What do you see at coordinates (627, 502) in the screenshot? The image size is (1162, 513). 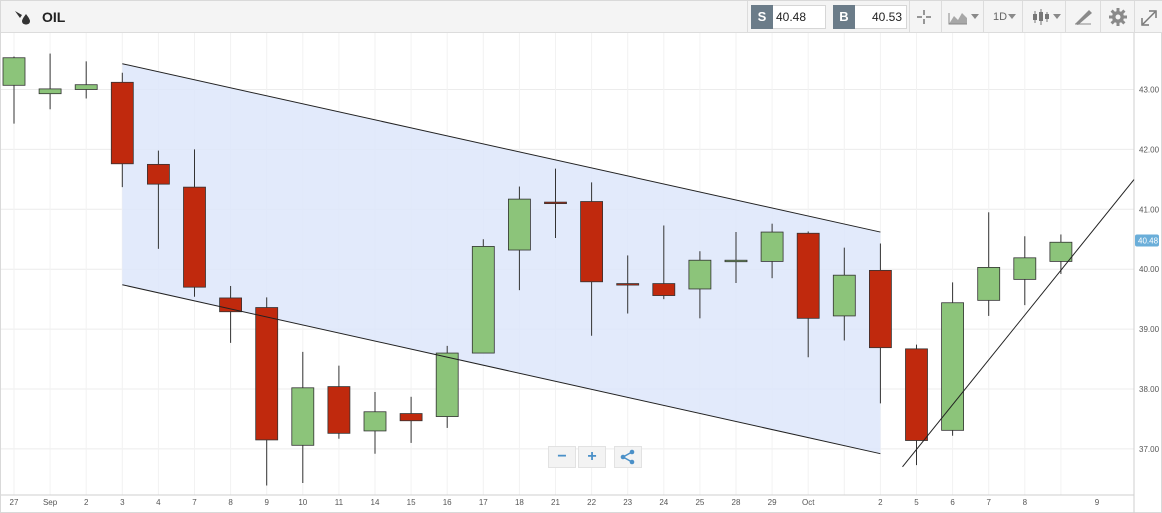 I see `x-tick-label: 23` at bounding box center [627, 502].